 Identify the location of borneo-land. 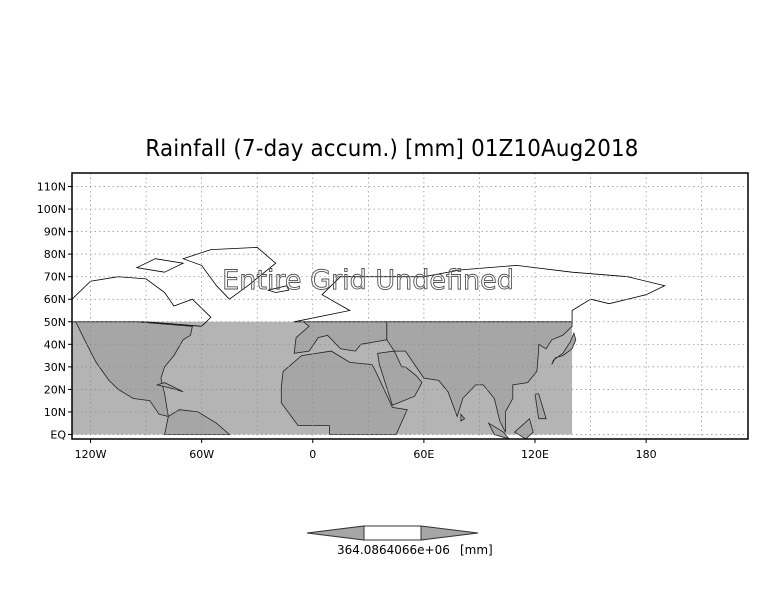
(523, 428).